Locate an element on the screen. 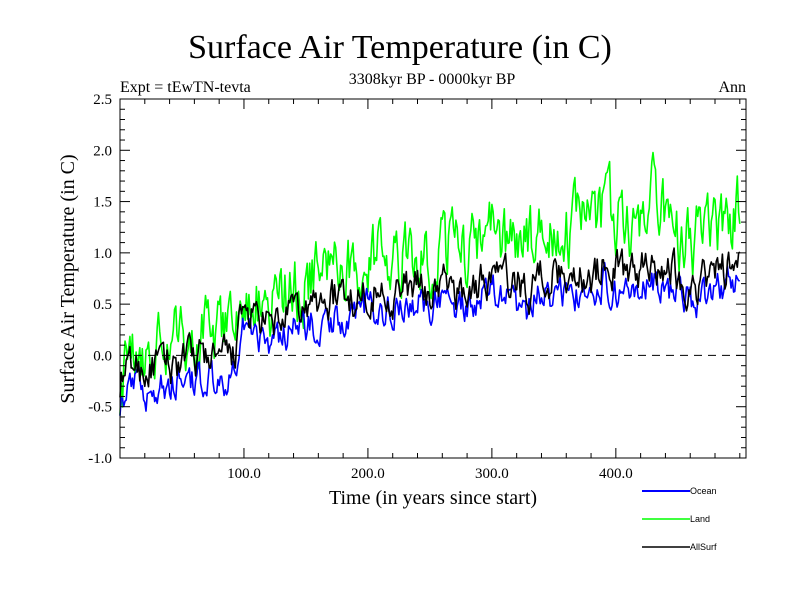  legend-label: Land is located at coordinates (700, 519).